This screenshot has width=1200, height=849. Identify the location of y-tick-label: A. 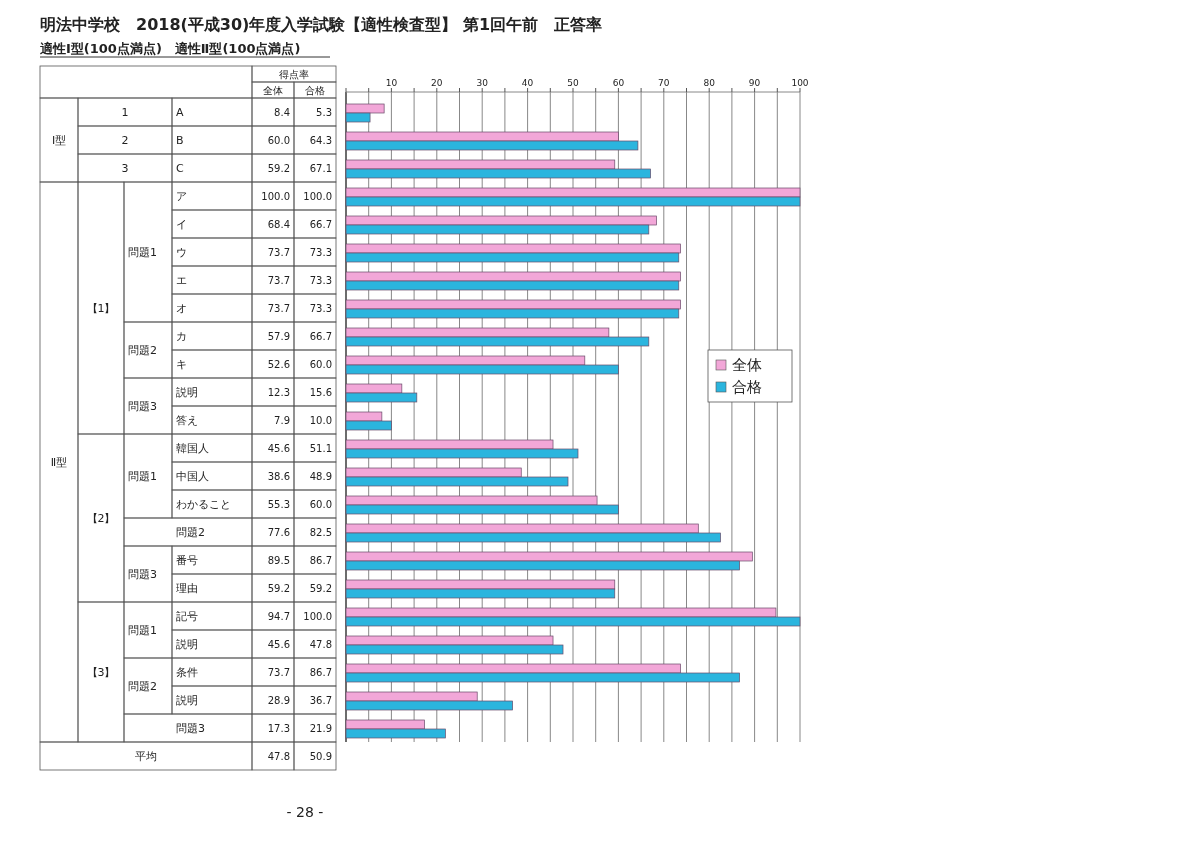
(180, 112).